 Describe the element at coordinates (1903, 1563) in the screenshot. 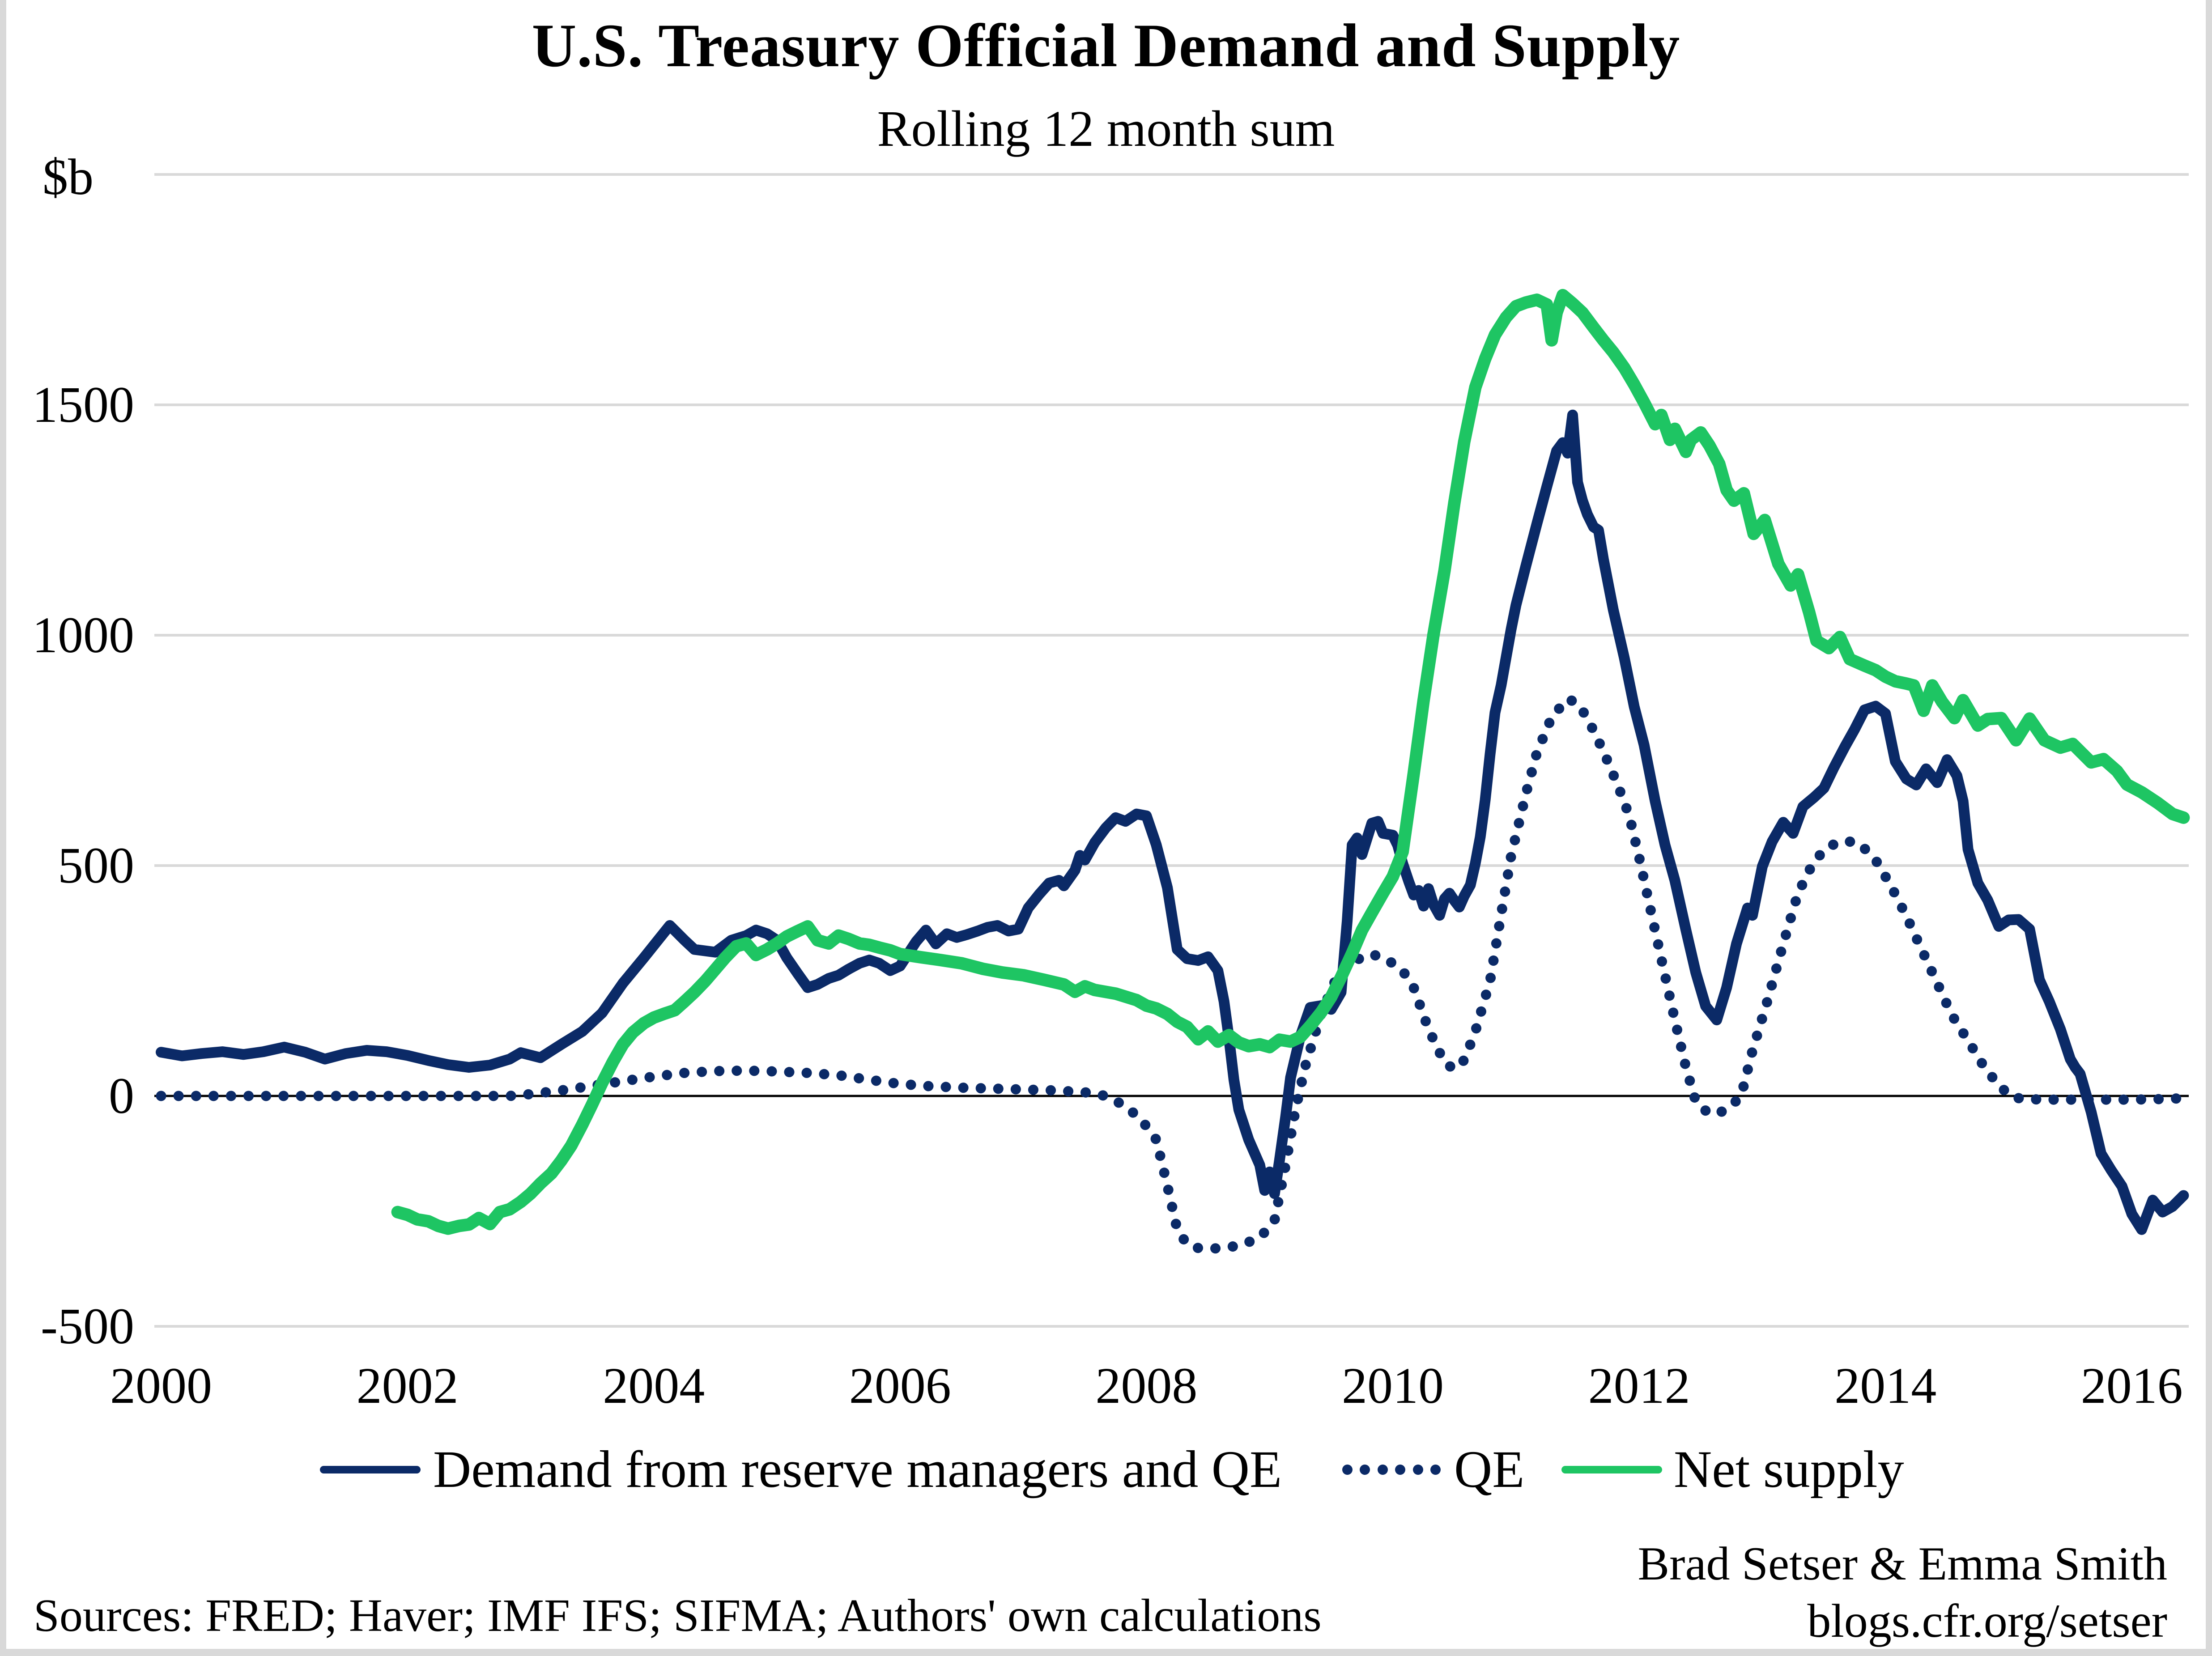

I see `attribution-authors: Brad Setser & Emma Smith` at that location.